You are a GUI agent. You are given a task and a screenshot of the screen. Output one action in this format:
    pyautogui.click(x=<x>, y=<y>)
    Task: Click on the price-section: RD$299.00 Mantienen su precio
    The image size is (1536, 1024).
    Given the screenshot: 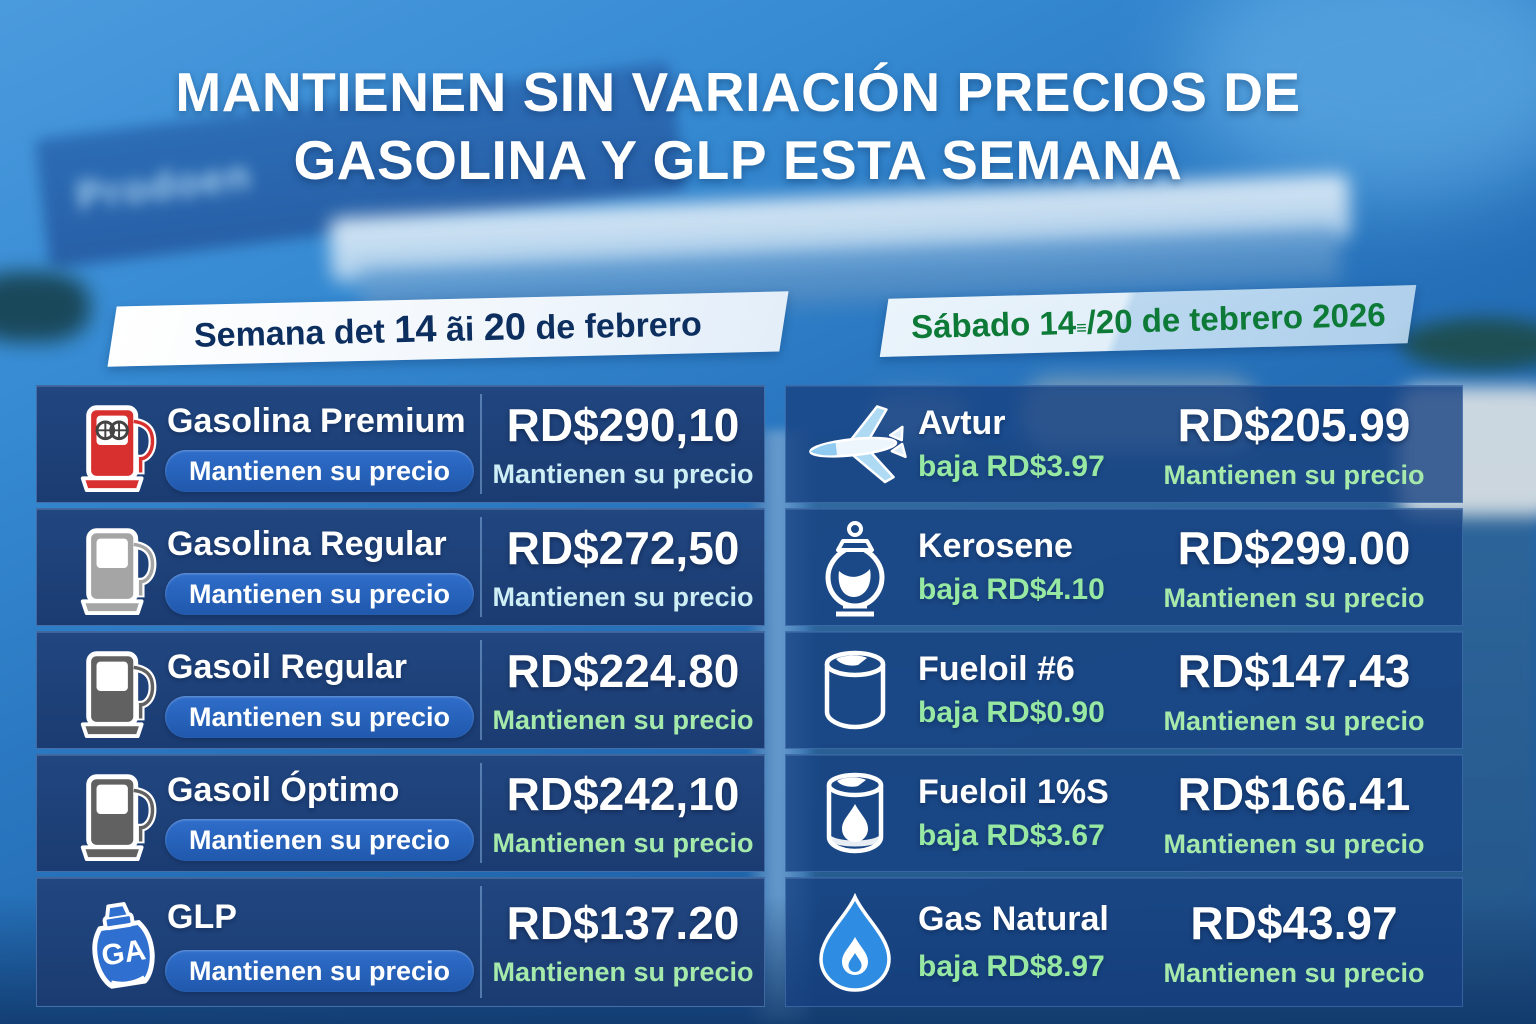 What is the action you would take?
    pyautogui.click(x=1294, y=567)
    